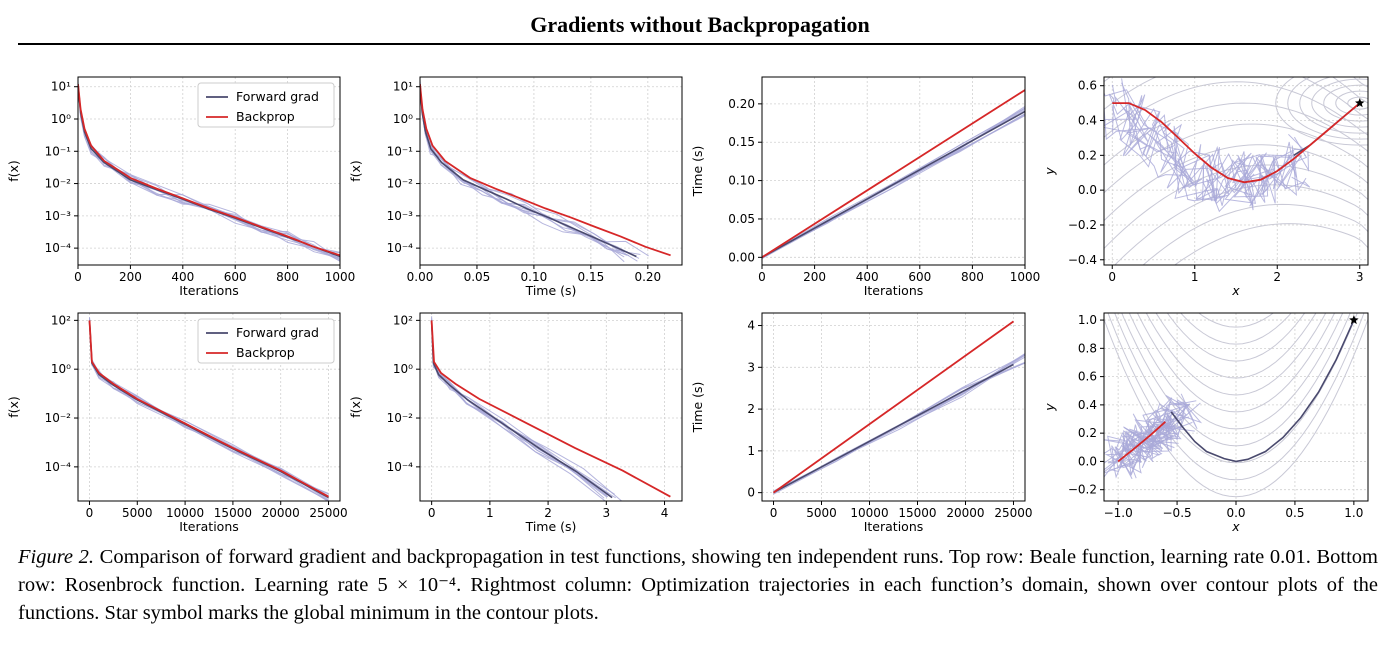  Describe the element at coordinates (1360, 103) in the screenshot. I see `global-minimum-star-icon` at that location.